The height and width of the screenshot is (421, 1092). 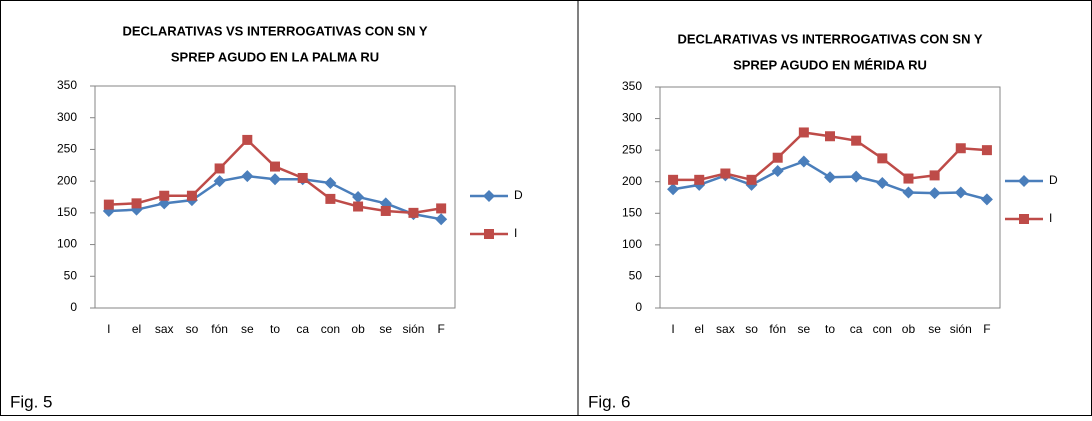 What do you see at coordinates (31, 401) in the screenshot?
I see `caption: Fig. 5` at bounding box center [31, 401].